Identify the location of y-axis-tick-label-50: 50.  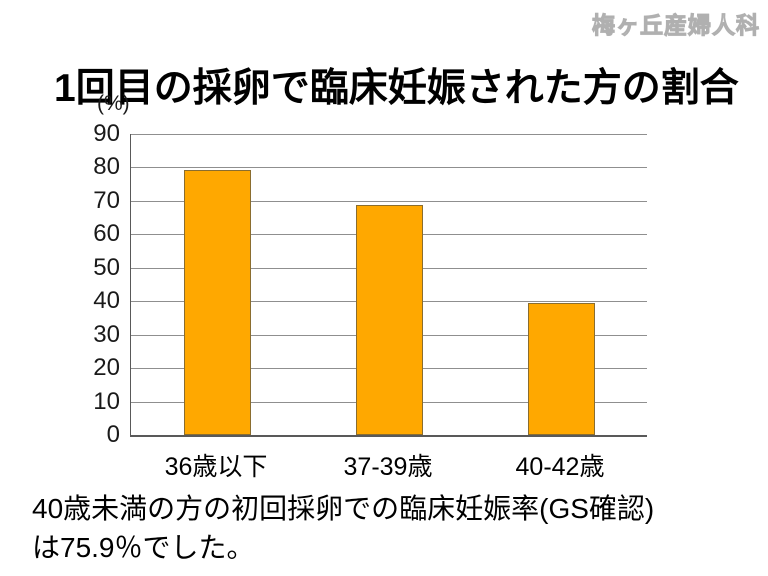
(106, 267).